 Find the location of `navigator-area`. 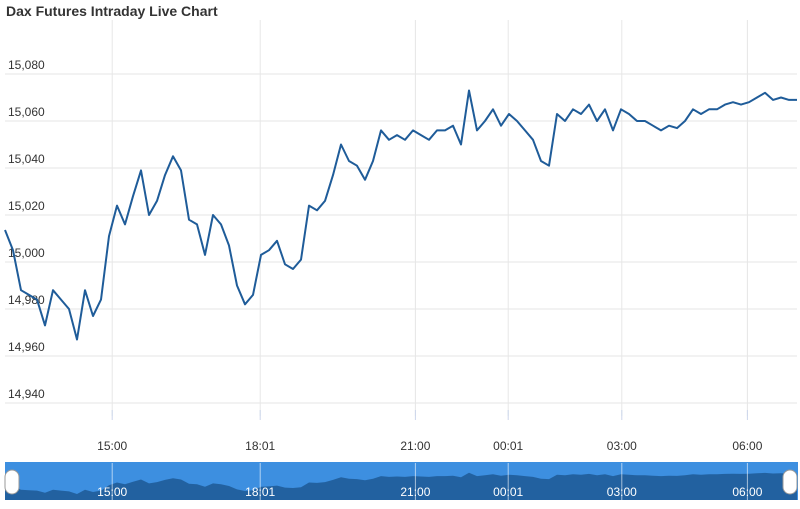

navigator-area is located at coordinates (401, 486).